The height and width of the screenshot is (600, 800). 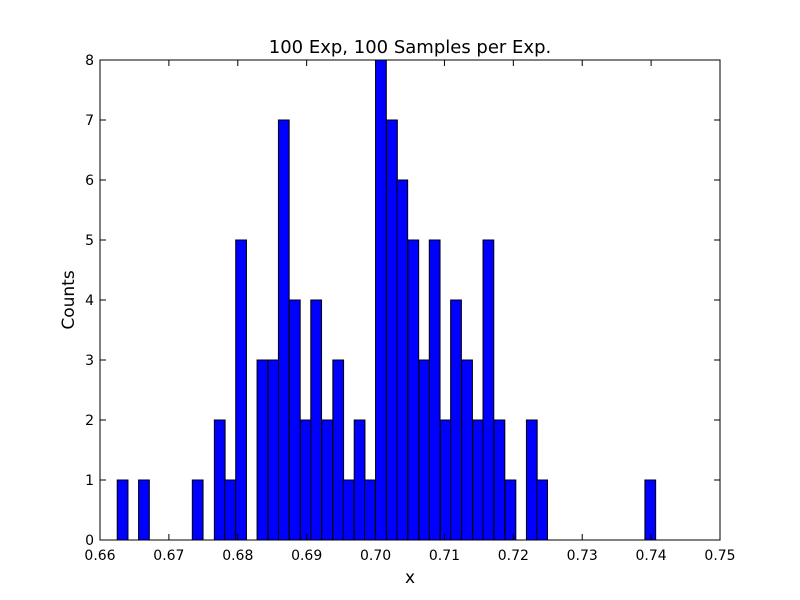 What do you see at coordinates (89, 181) in the screenshot?
I see `y-tick-label-6: 6` at bounding box center [89, 181].